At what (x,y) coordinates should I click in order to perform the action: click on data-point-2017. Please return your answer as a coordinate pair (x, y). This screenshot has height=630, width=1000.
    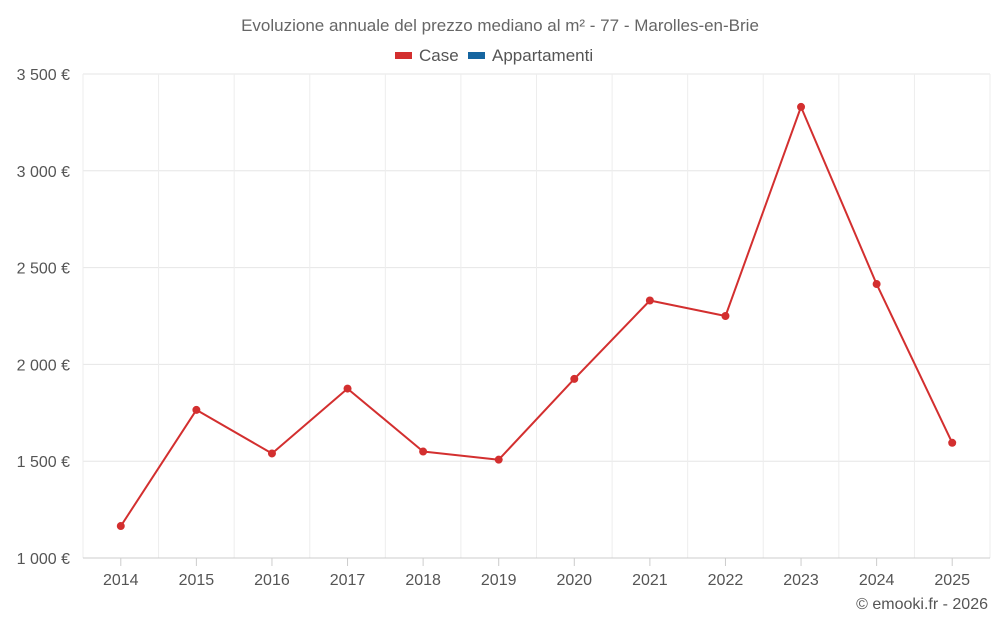
    Looking at the image, I should click on (347, 388).